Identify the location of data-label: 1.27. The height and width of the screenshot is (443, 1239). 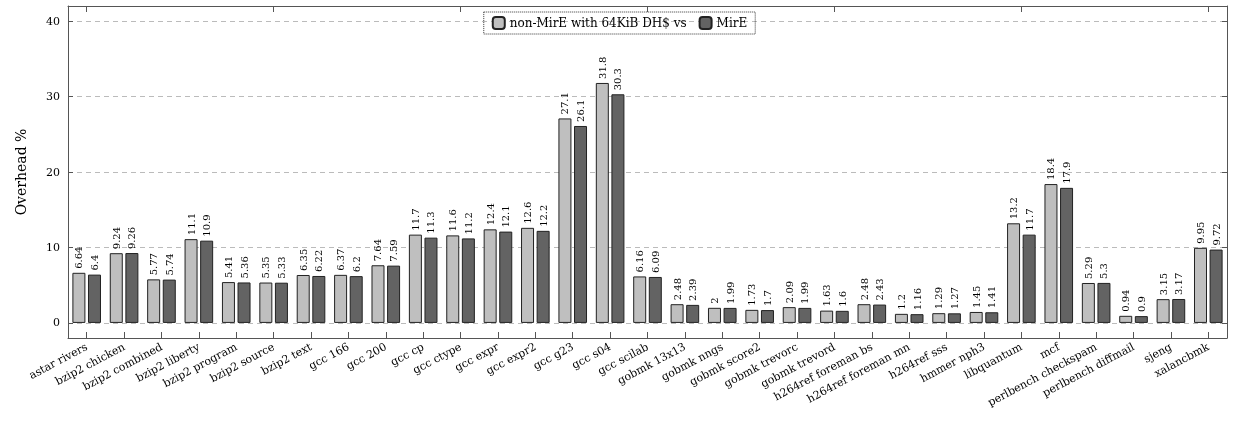
(954, 298).